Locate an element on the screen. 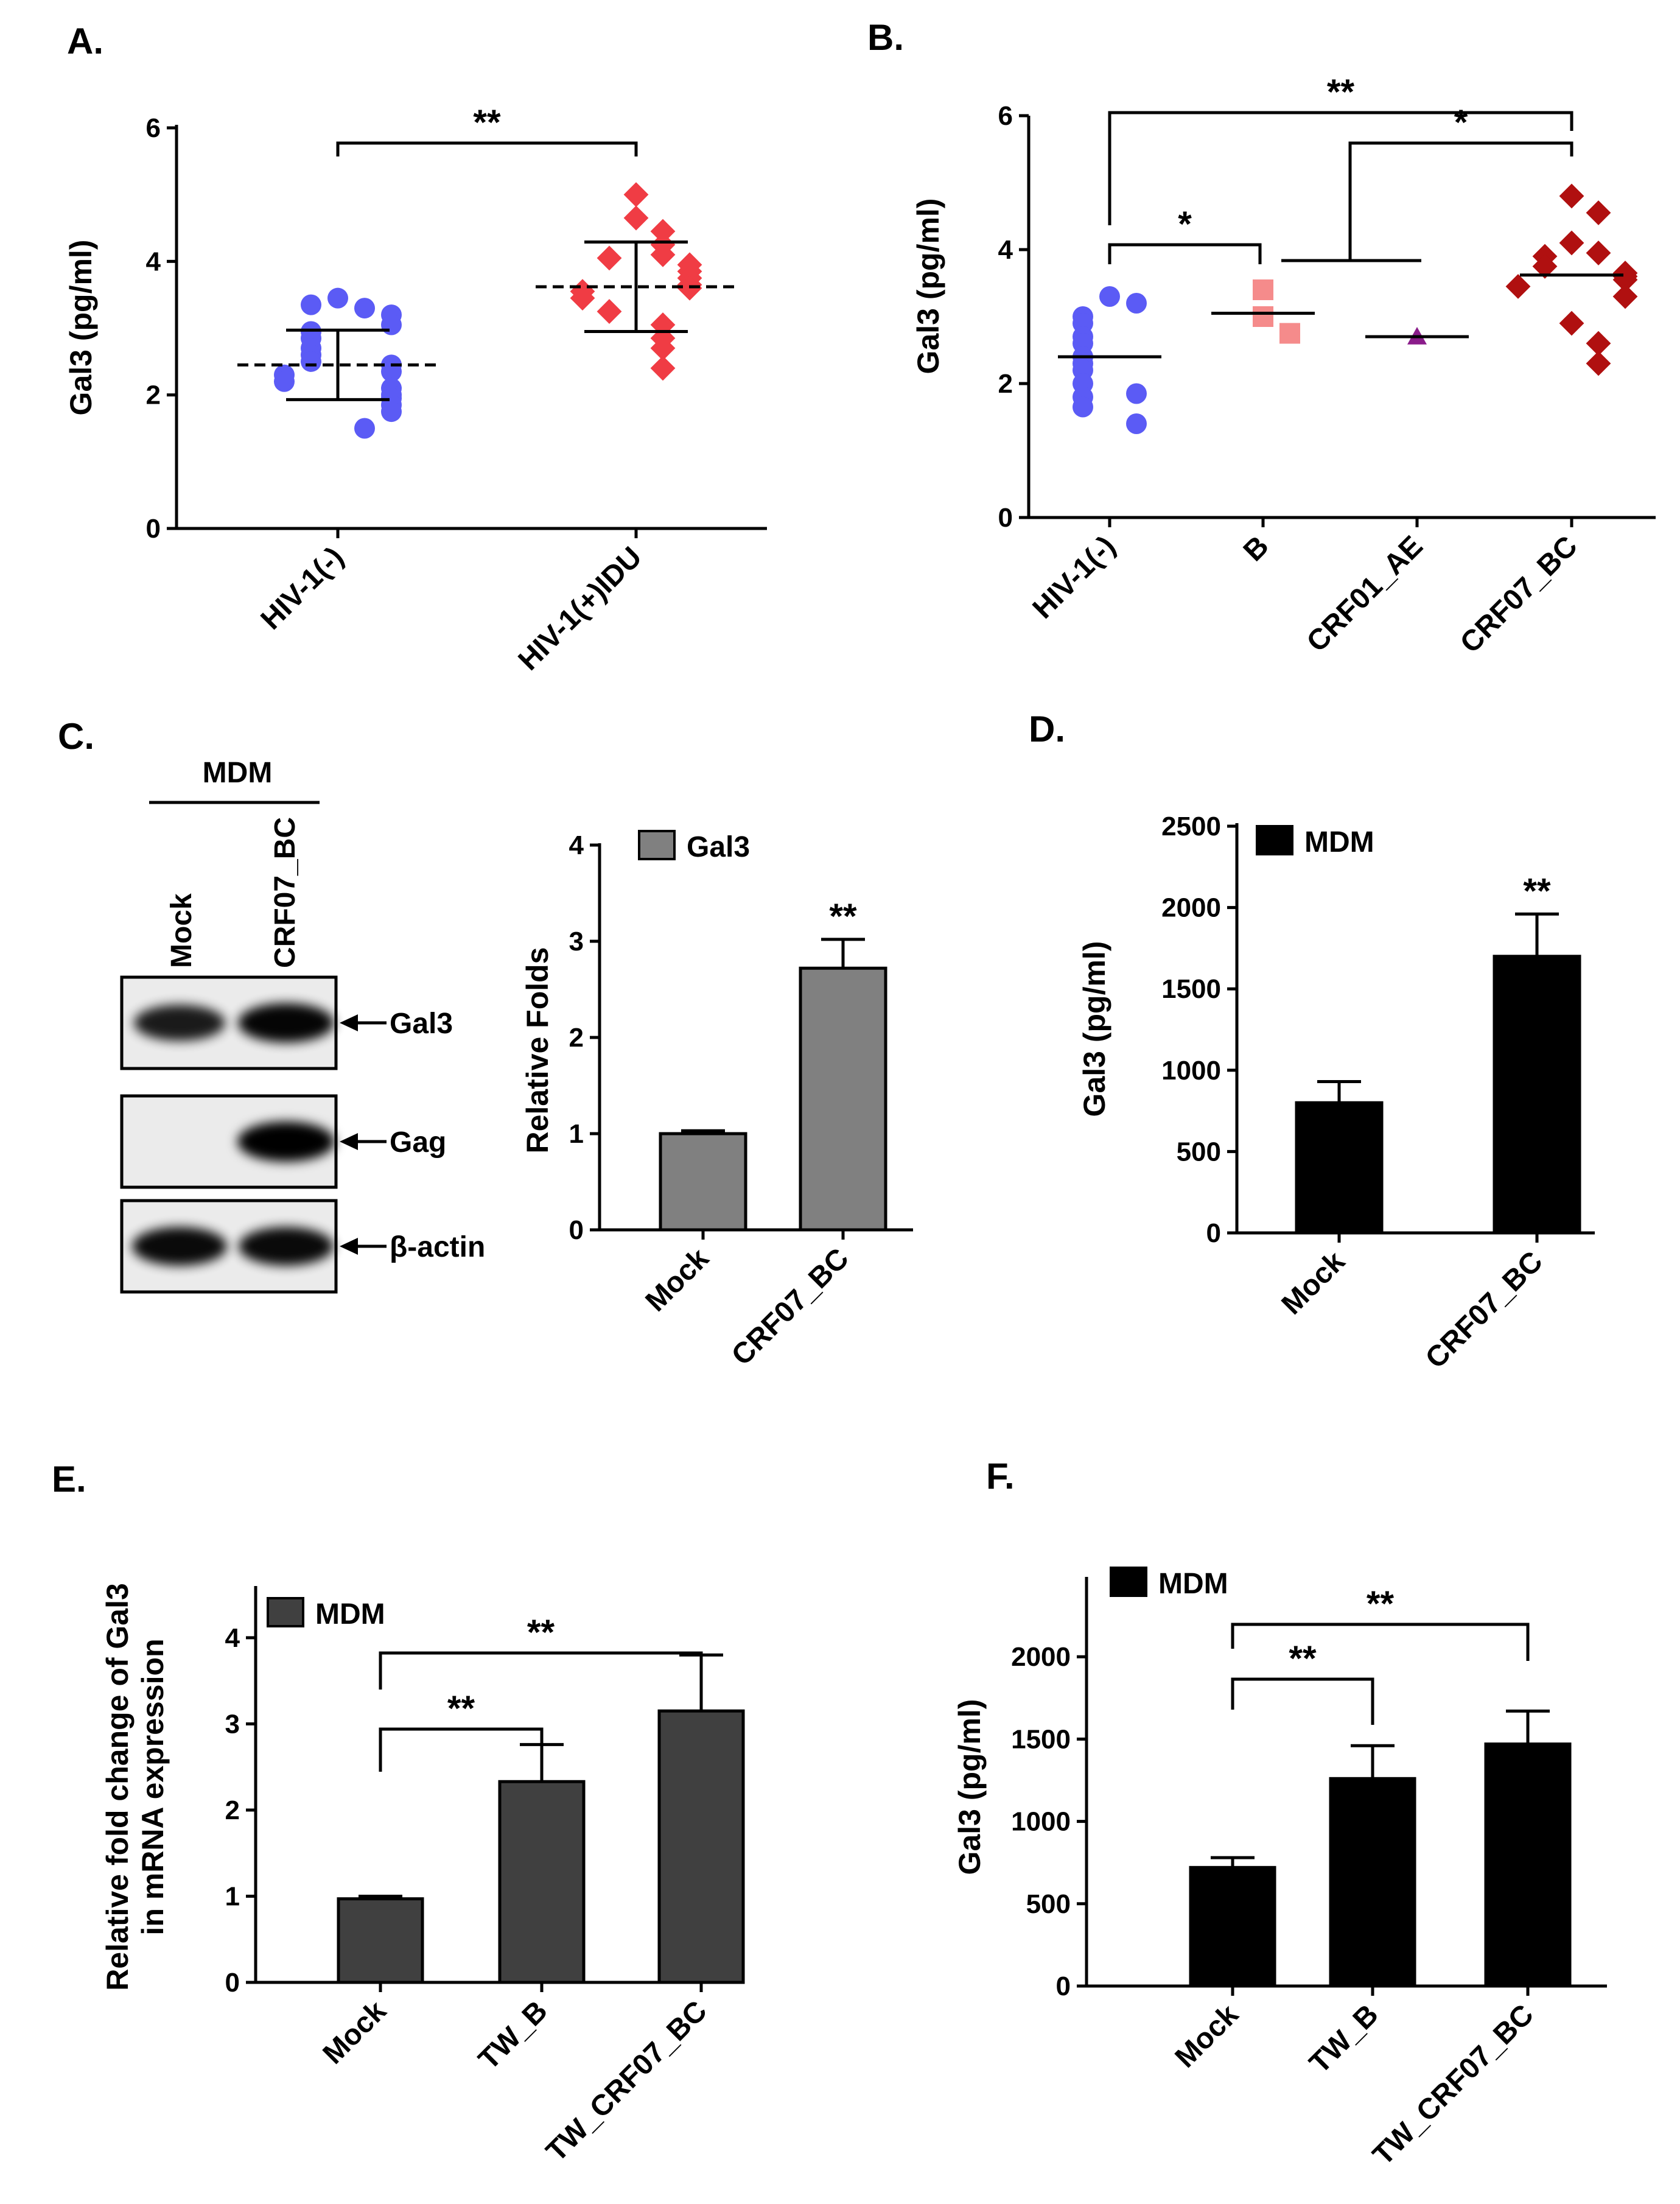 The height and width of the screenshot is (2204, 1680). blot-band-label: β-actin is located at coordinates (437, 1247).